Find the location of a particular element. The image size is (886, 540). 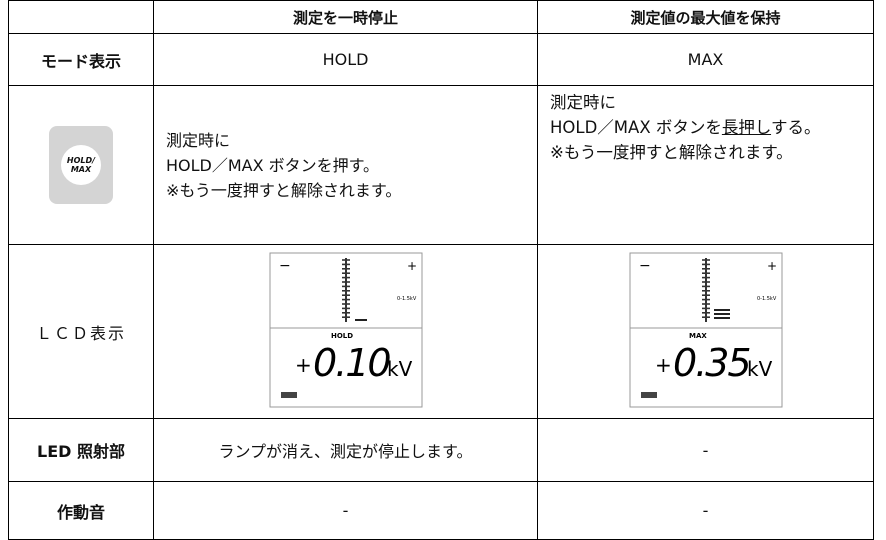

lcd-cell: − +0-1.5kV MAX +0.35 kV is located at coordinates (705, 331).